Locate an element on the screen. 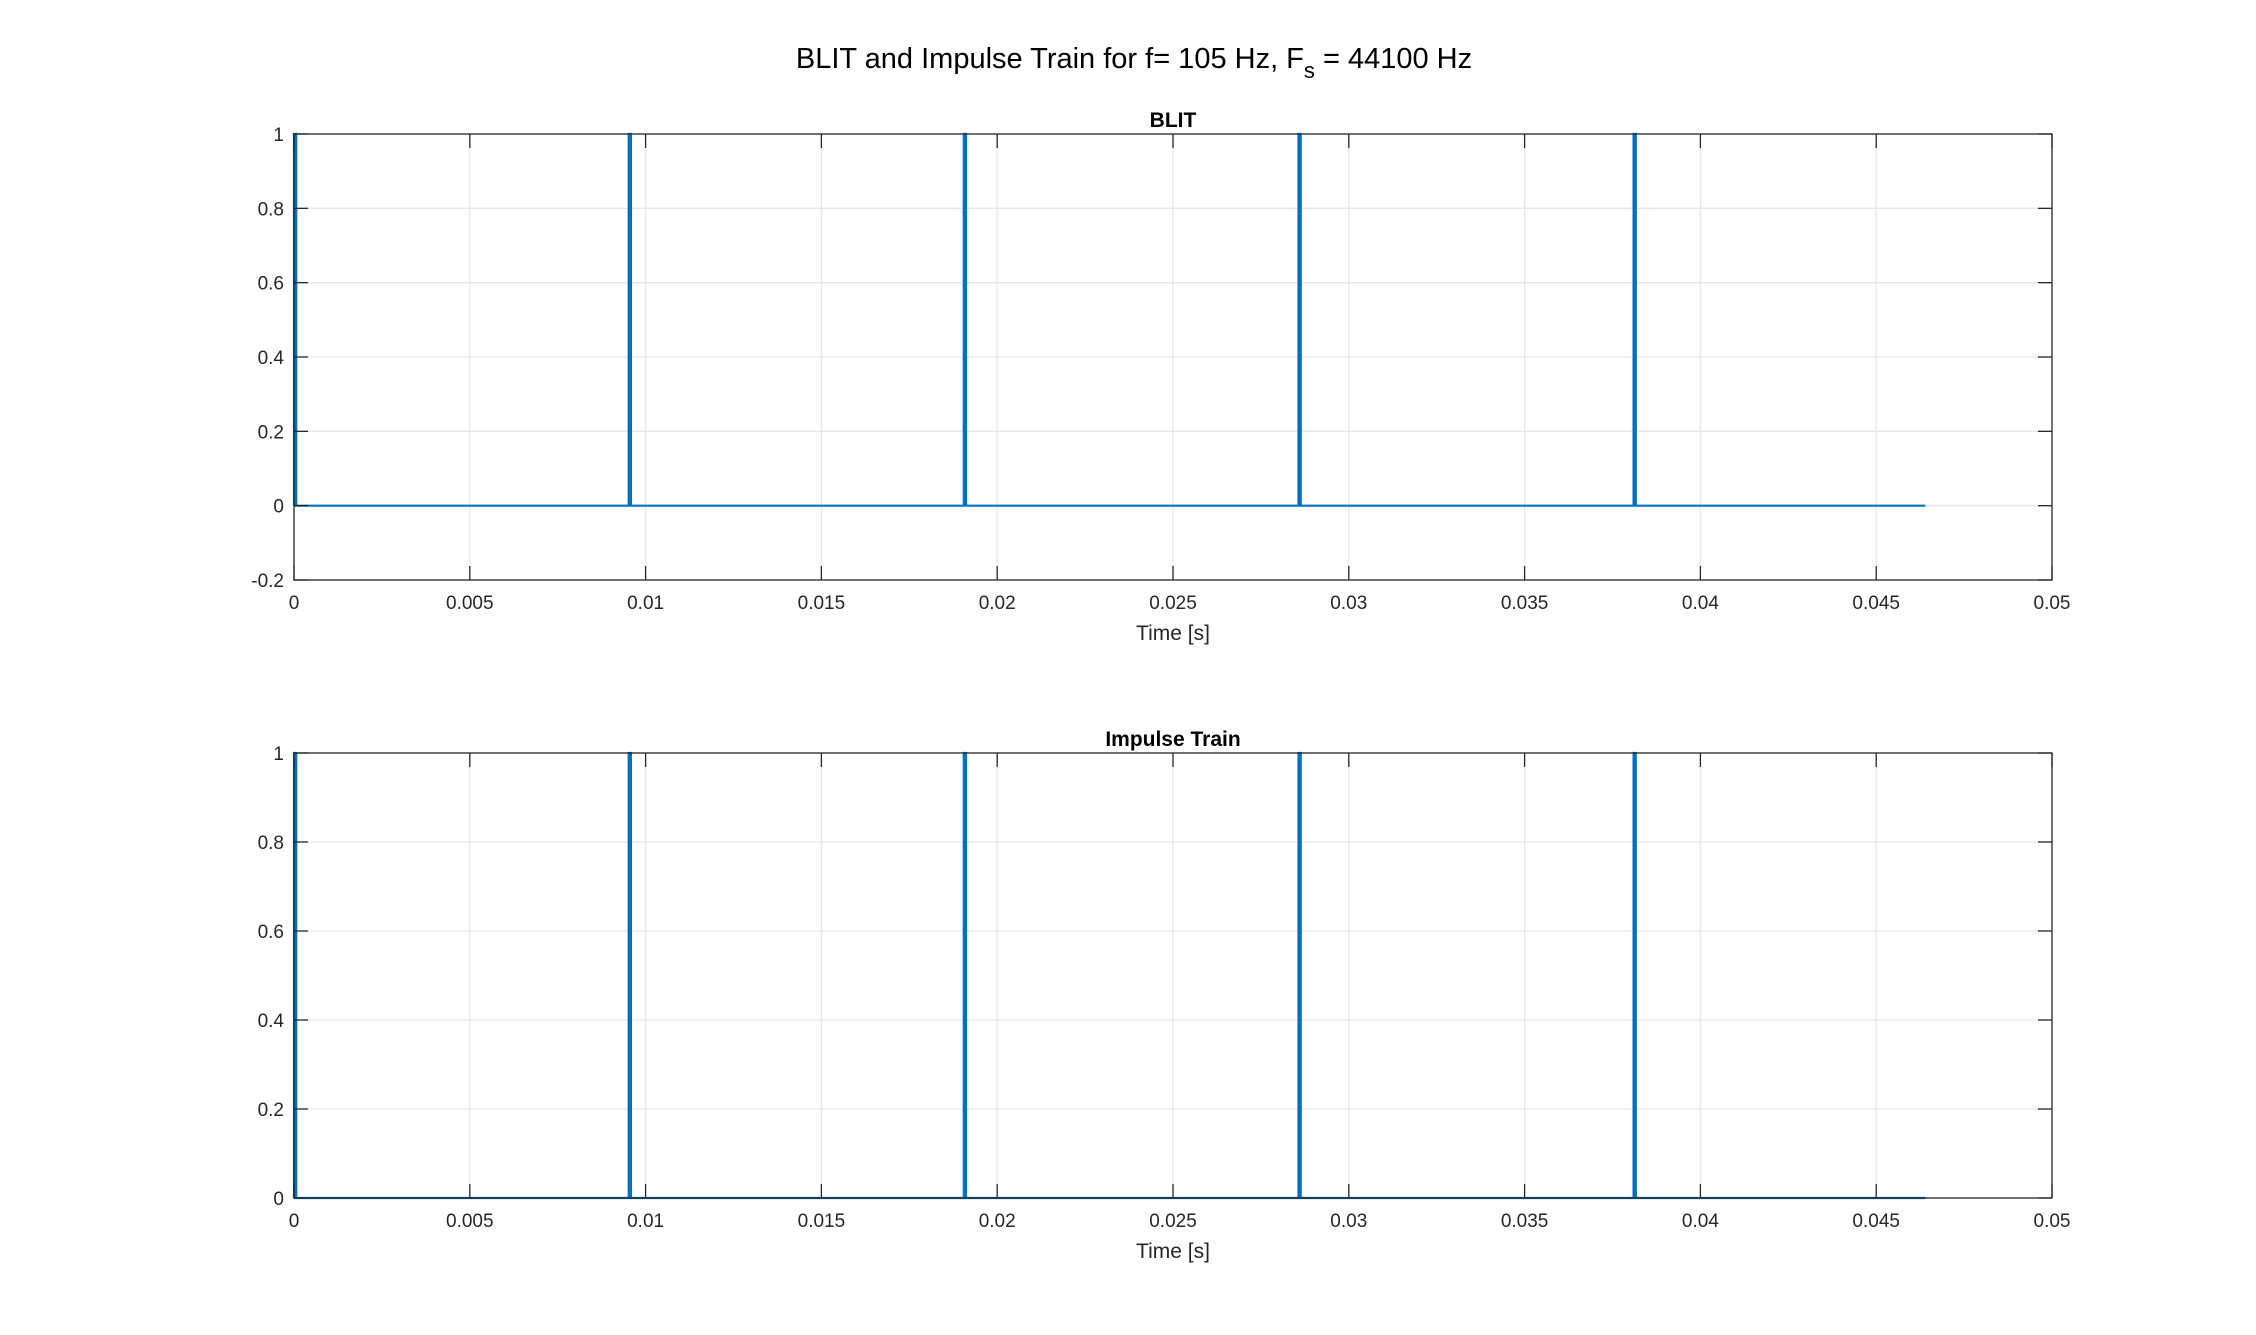 The height and width of the screenshot is (1335, 2256). figure-title-main: BLIT and Impulse Train for f= 105 Hz, F is located at coordinates (1050, 59).